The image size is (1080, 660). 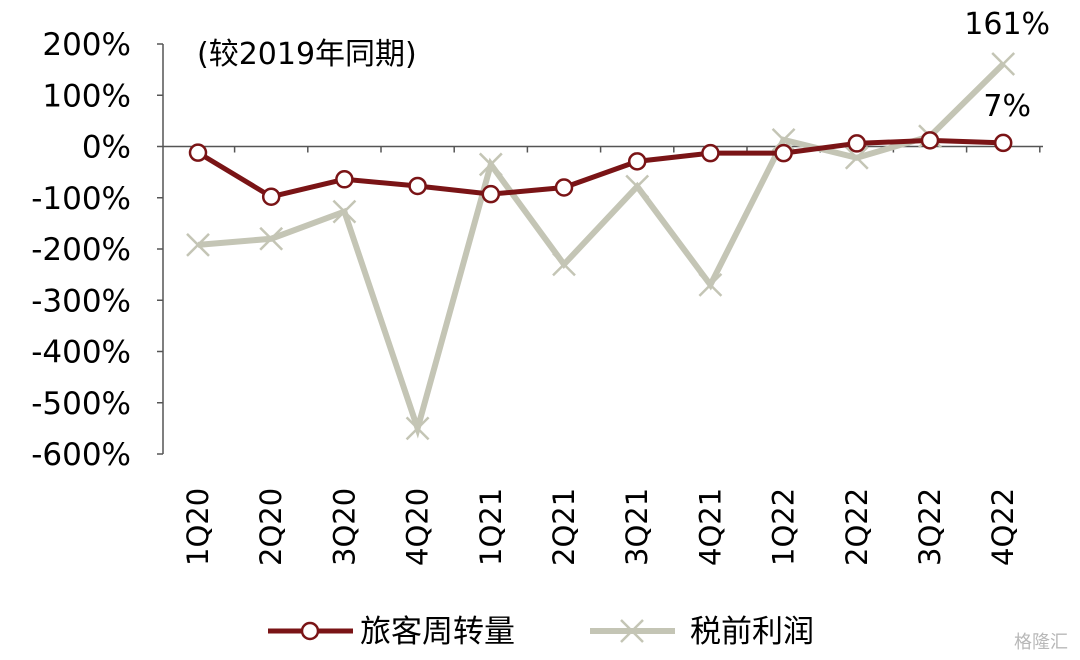 What do you see at coordinates (81, 250) in the screenshot?
I see `y-tick-label: -200%` at bounding box center [81, 250].